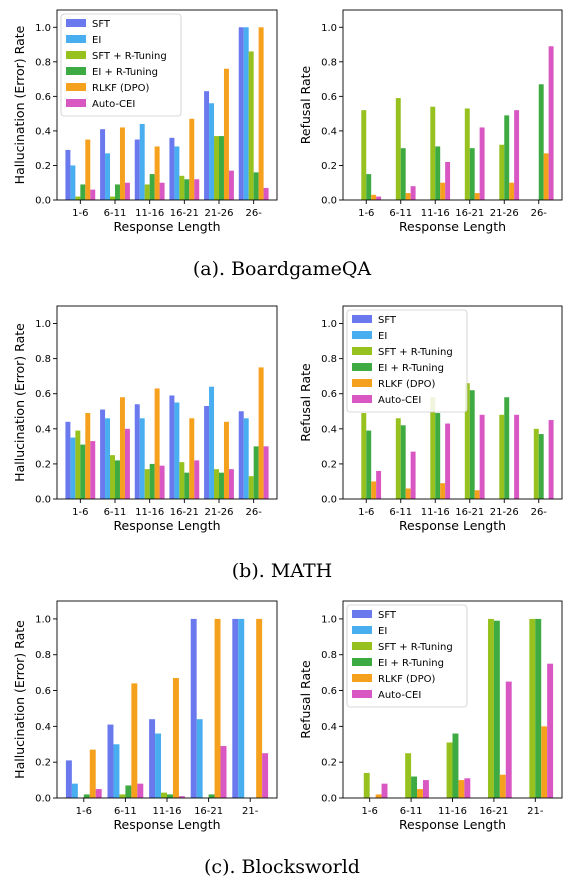 The image size is (564, 884). I want to click on bar-rlkf-dpo--4, so click(226, 134).